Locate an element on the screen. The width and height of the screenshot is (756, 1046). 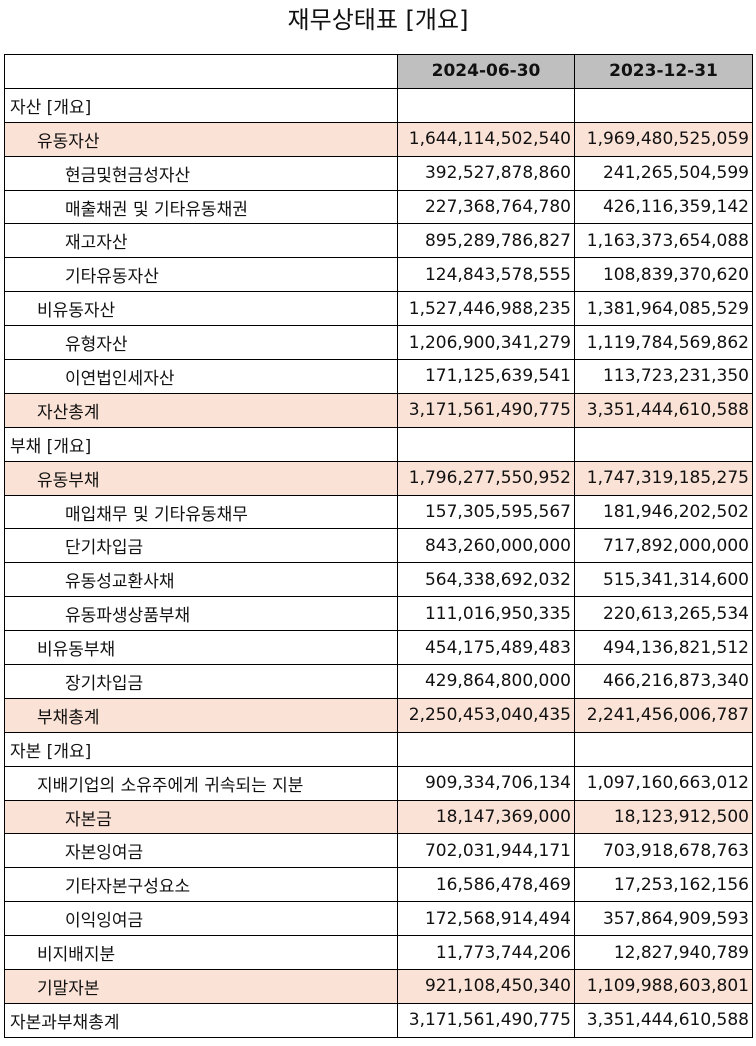
header-blank-cell is located at coordinates (201, 71).